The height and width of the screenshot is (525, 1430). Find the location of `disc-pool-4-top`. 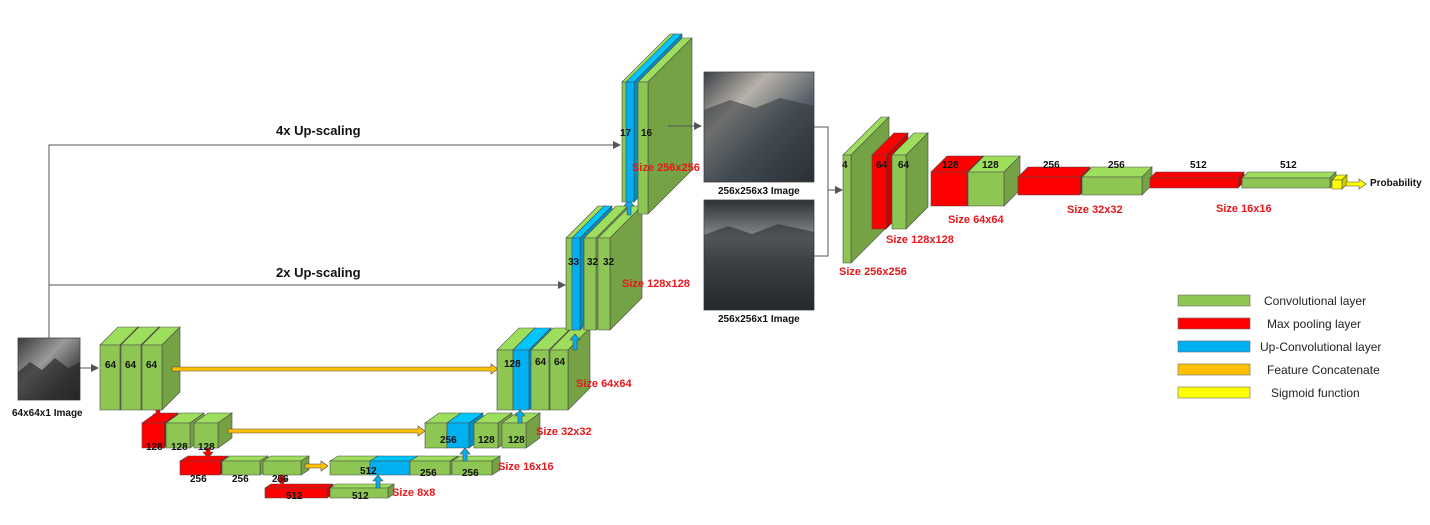

disc-pool-4-top is located at coordinates (1197, 175).